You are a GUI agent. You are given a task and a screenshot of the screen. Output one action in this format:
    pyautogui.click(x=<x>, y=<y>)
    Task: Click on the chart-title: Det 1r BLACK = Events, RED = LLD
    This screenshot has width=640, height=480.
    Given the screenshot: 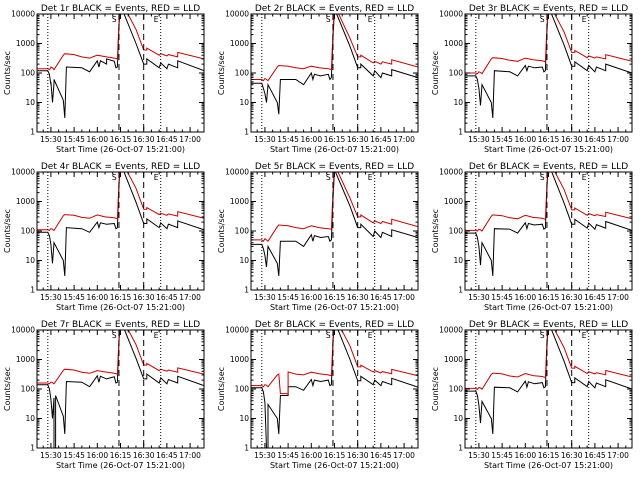 What is the action you would take?
    pyautogui.click(x=120, y=9)
    